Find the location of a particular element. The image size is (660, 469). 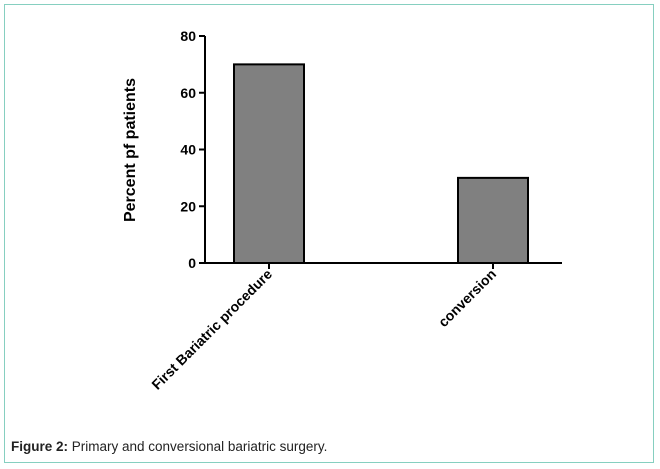

caption-label: Figure 2: is located at coordinates (40, 446).